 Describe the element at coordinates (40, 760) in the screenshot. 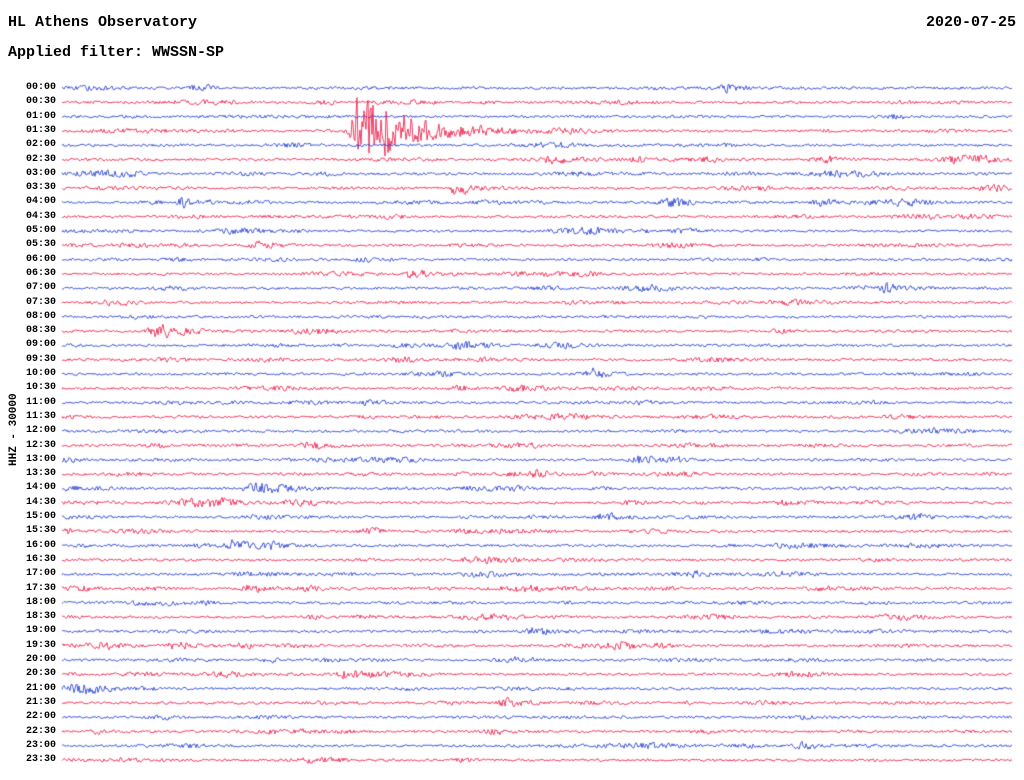

I see `time-label: 23:30` at that location.